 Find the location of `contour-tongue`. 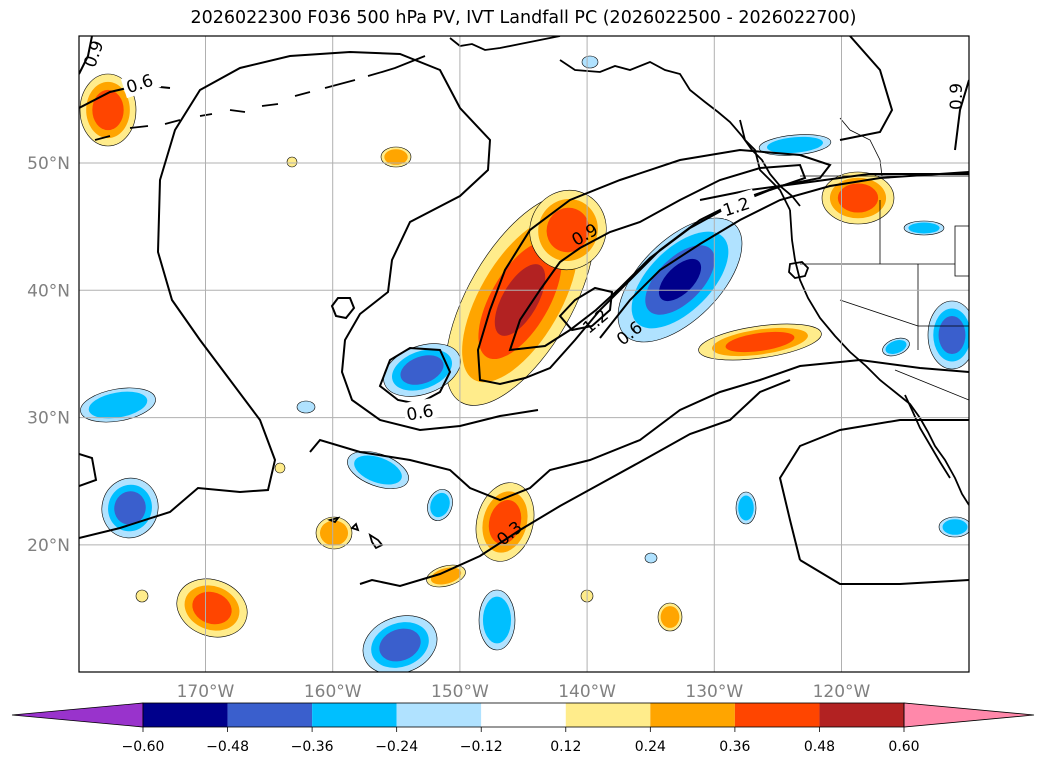

contour-tongue is located at coordinates (639, 430).